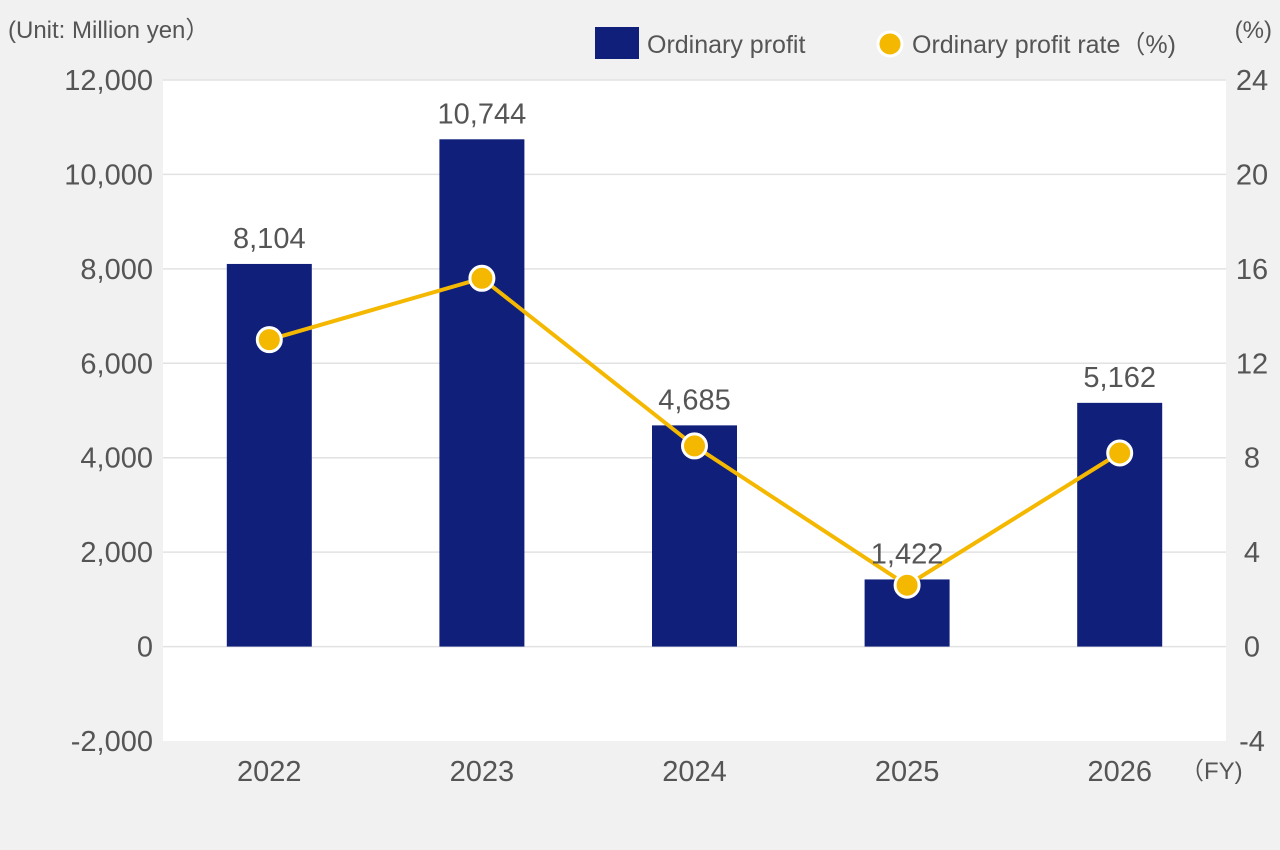 The height and width of the screenshot is (850, 1280). What do you see at coordinates (108, 81) in the screenshot?
I see `left-axis-tick-label: 12,000` at bounding box center [108, 81].